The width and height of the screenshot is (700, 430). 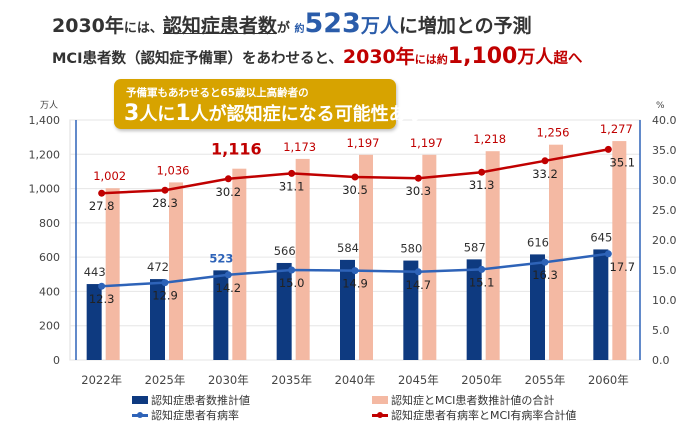 I want to click on bar-label-total: 1,218, so click(x=489, y=139).